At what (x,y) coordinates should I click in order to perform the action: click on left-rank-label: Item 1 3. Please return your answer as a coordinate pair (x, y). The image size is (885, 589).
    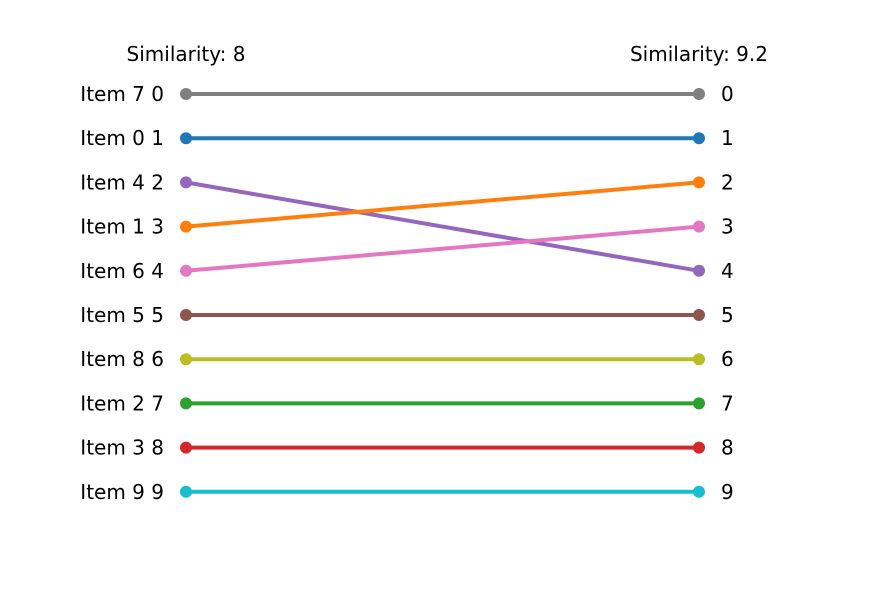
    Looking at the image, I should click on (122, 227).